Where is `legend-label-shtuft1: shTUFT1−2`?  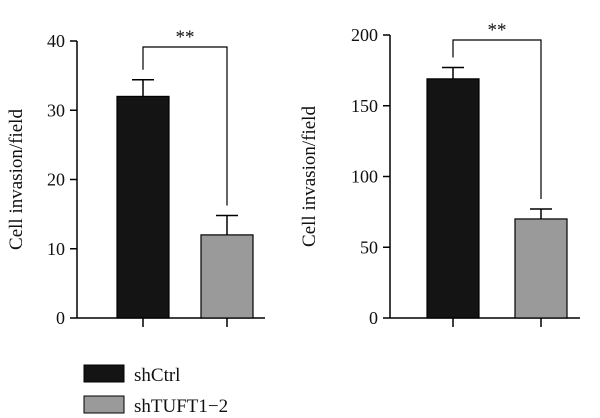
legend-label-shtuft1: shTUFT1−2 is located at coordinates (181, 406).